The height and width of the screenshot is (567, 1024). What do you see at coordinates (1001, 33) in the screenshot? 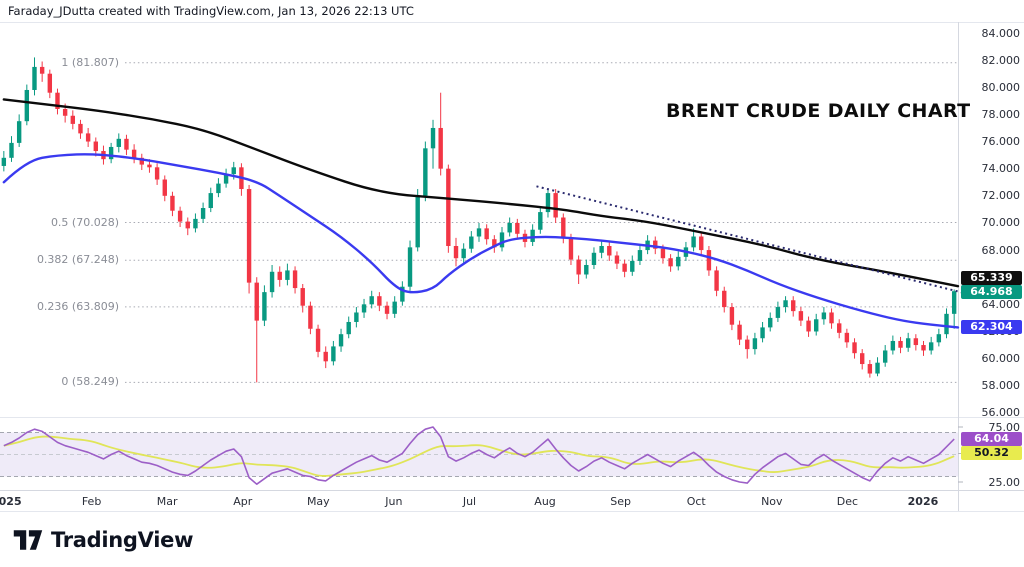
I see `price-axis-label: 84.000` at bounding box center [1001, 33].